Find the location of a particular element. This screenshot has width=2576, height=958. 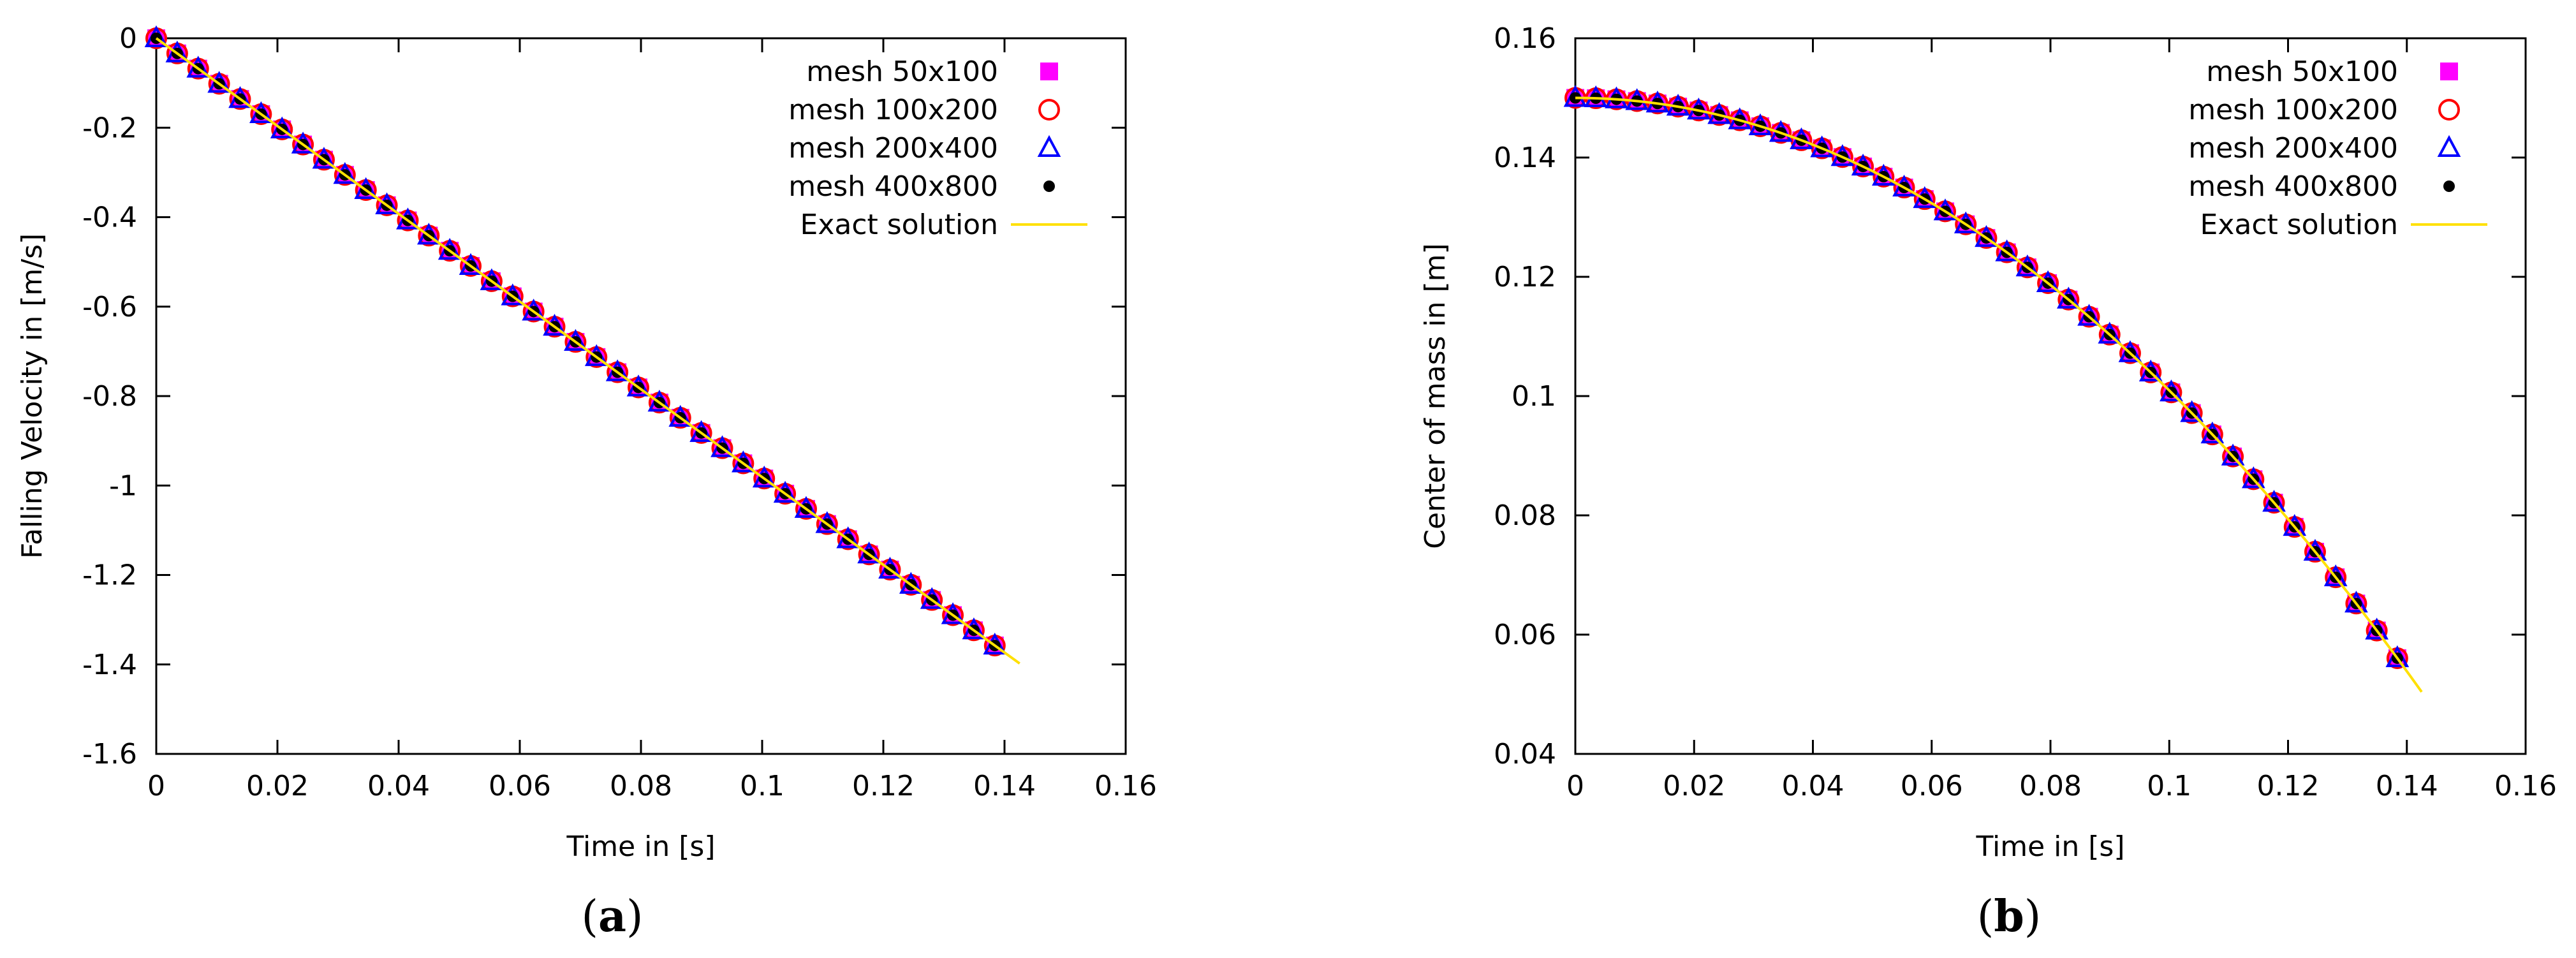

y-tick-label: 0.16 is located at coordinates (1525, 38).